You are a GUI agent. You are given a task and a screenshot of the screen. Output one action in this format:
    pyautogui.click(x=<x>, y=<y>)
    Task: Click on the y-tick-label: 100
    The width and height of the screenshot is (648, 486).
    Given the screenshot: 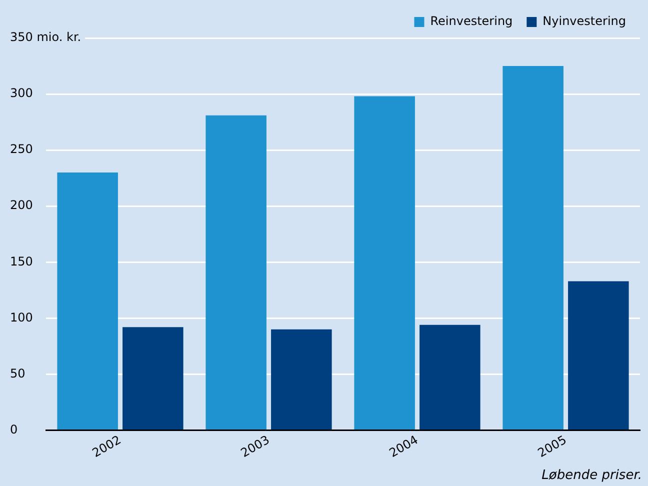 What is the action you would take?
    pyautogui.click(x=21, y=317)
    